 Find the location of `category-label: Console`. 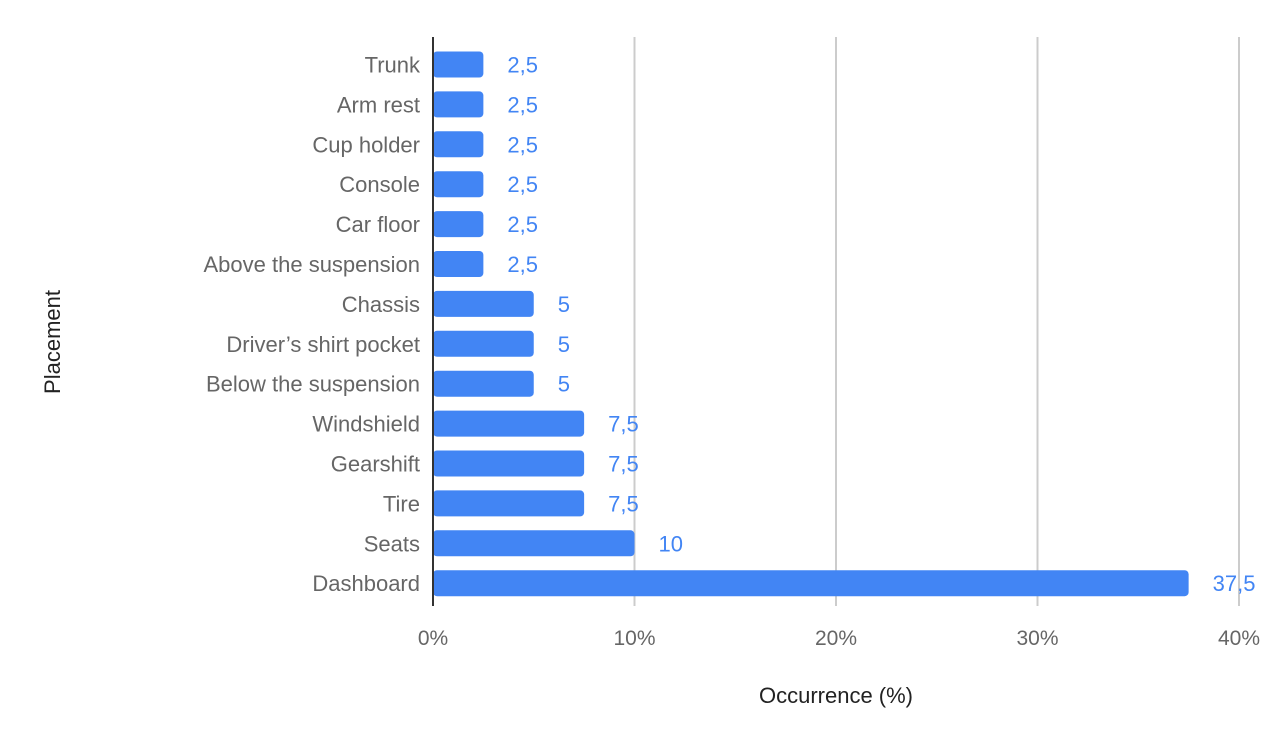

category-label: Console is located at coordinates (379, 184).